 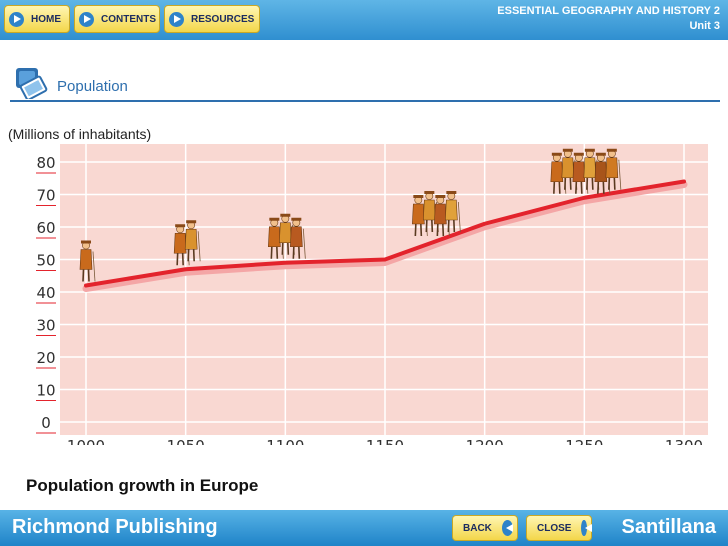 I want to click on y-tick-label: 80, so click(x=45, y=163).